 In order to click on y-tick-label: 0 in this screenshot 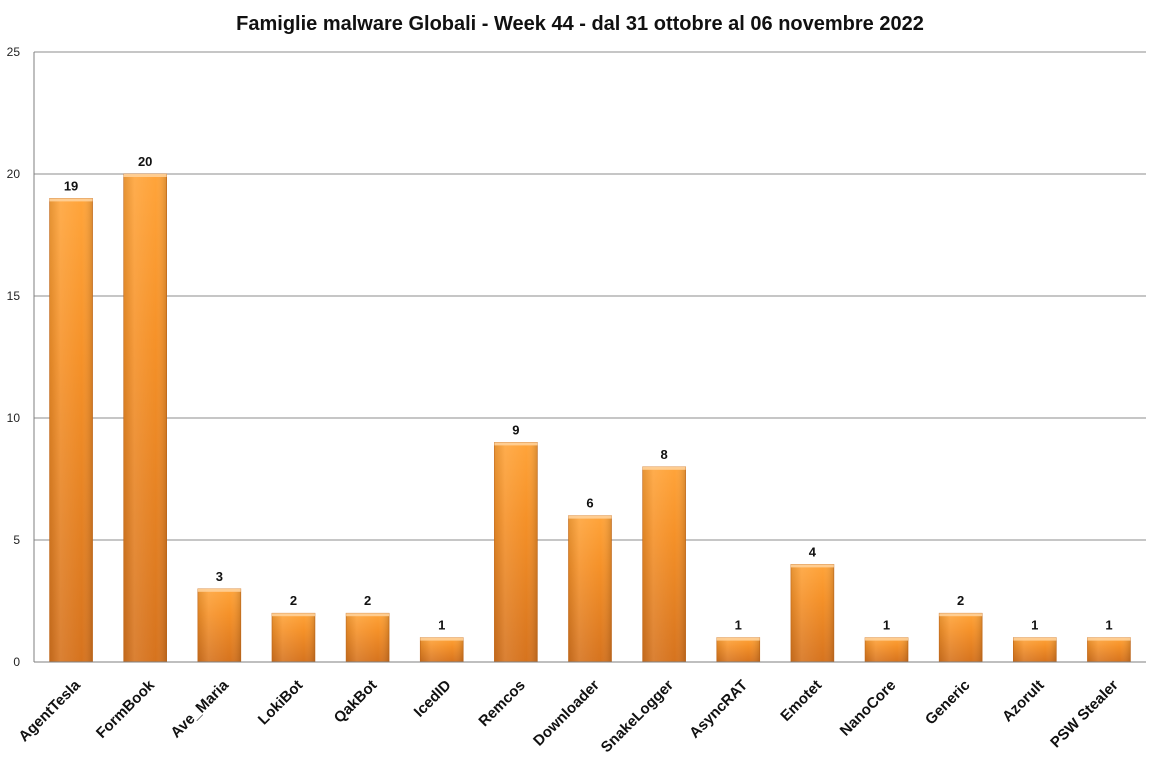, I will do `click(16, 662)`.